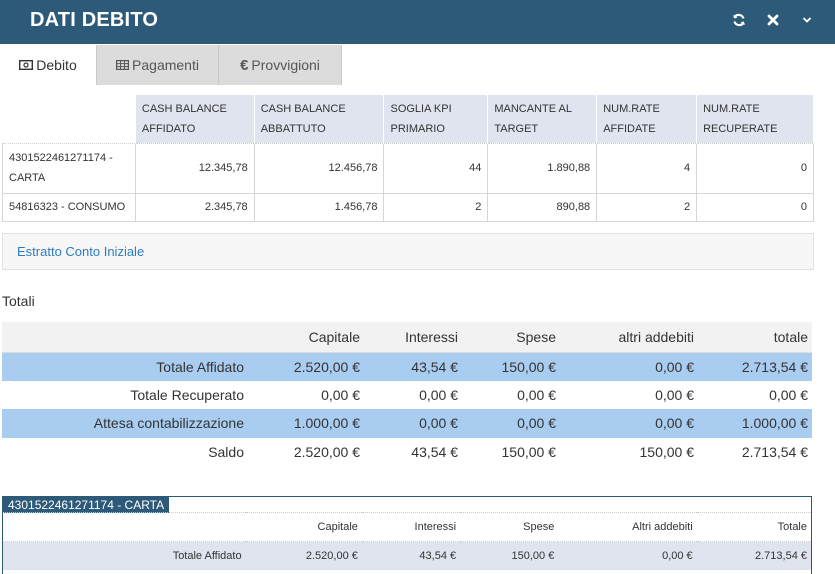 This screenshot has width=835, height=574. Describe the element at coordinates (542, 119) in the screenshot. I see `column-header: MANCANTE AL TARGET` at that location.